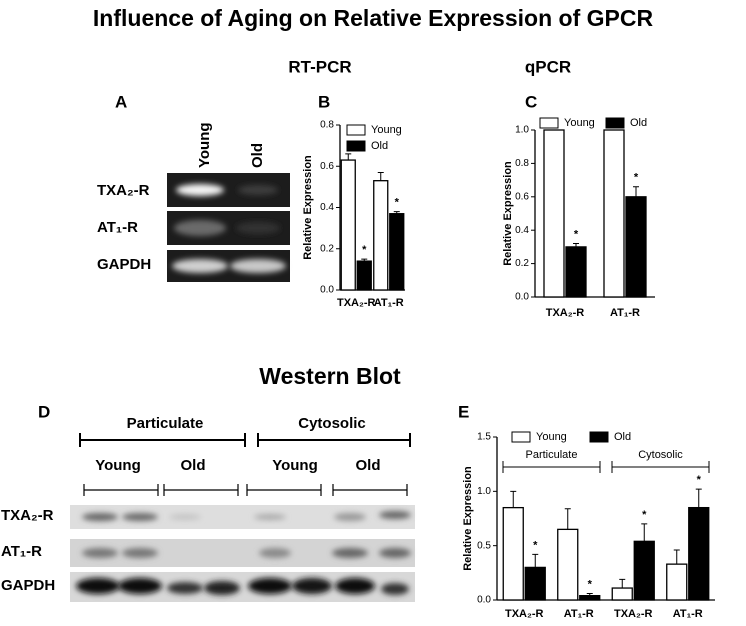 This screenshot has width=746, height=626. I want to click on gel: Young Old TXA₂-R AT₁-R GAPDH, so click(193, 202).